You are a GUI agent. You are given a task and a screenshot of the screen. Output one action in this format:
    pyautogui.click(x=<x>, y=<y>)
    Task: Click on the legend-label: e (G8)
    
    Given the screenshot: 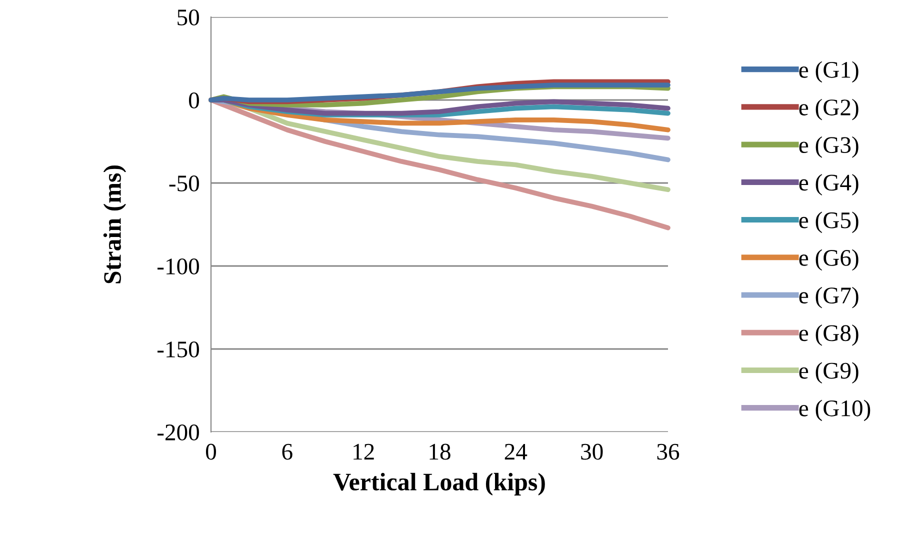 What is the action you would take?
    pyautogui.click(x=828, y=335)
    